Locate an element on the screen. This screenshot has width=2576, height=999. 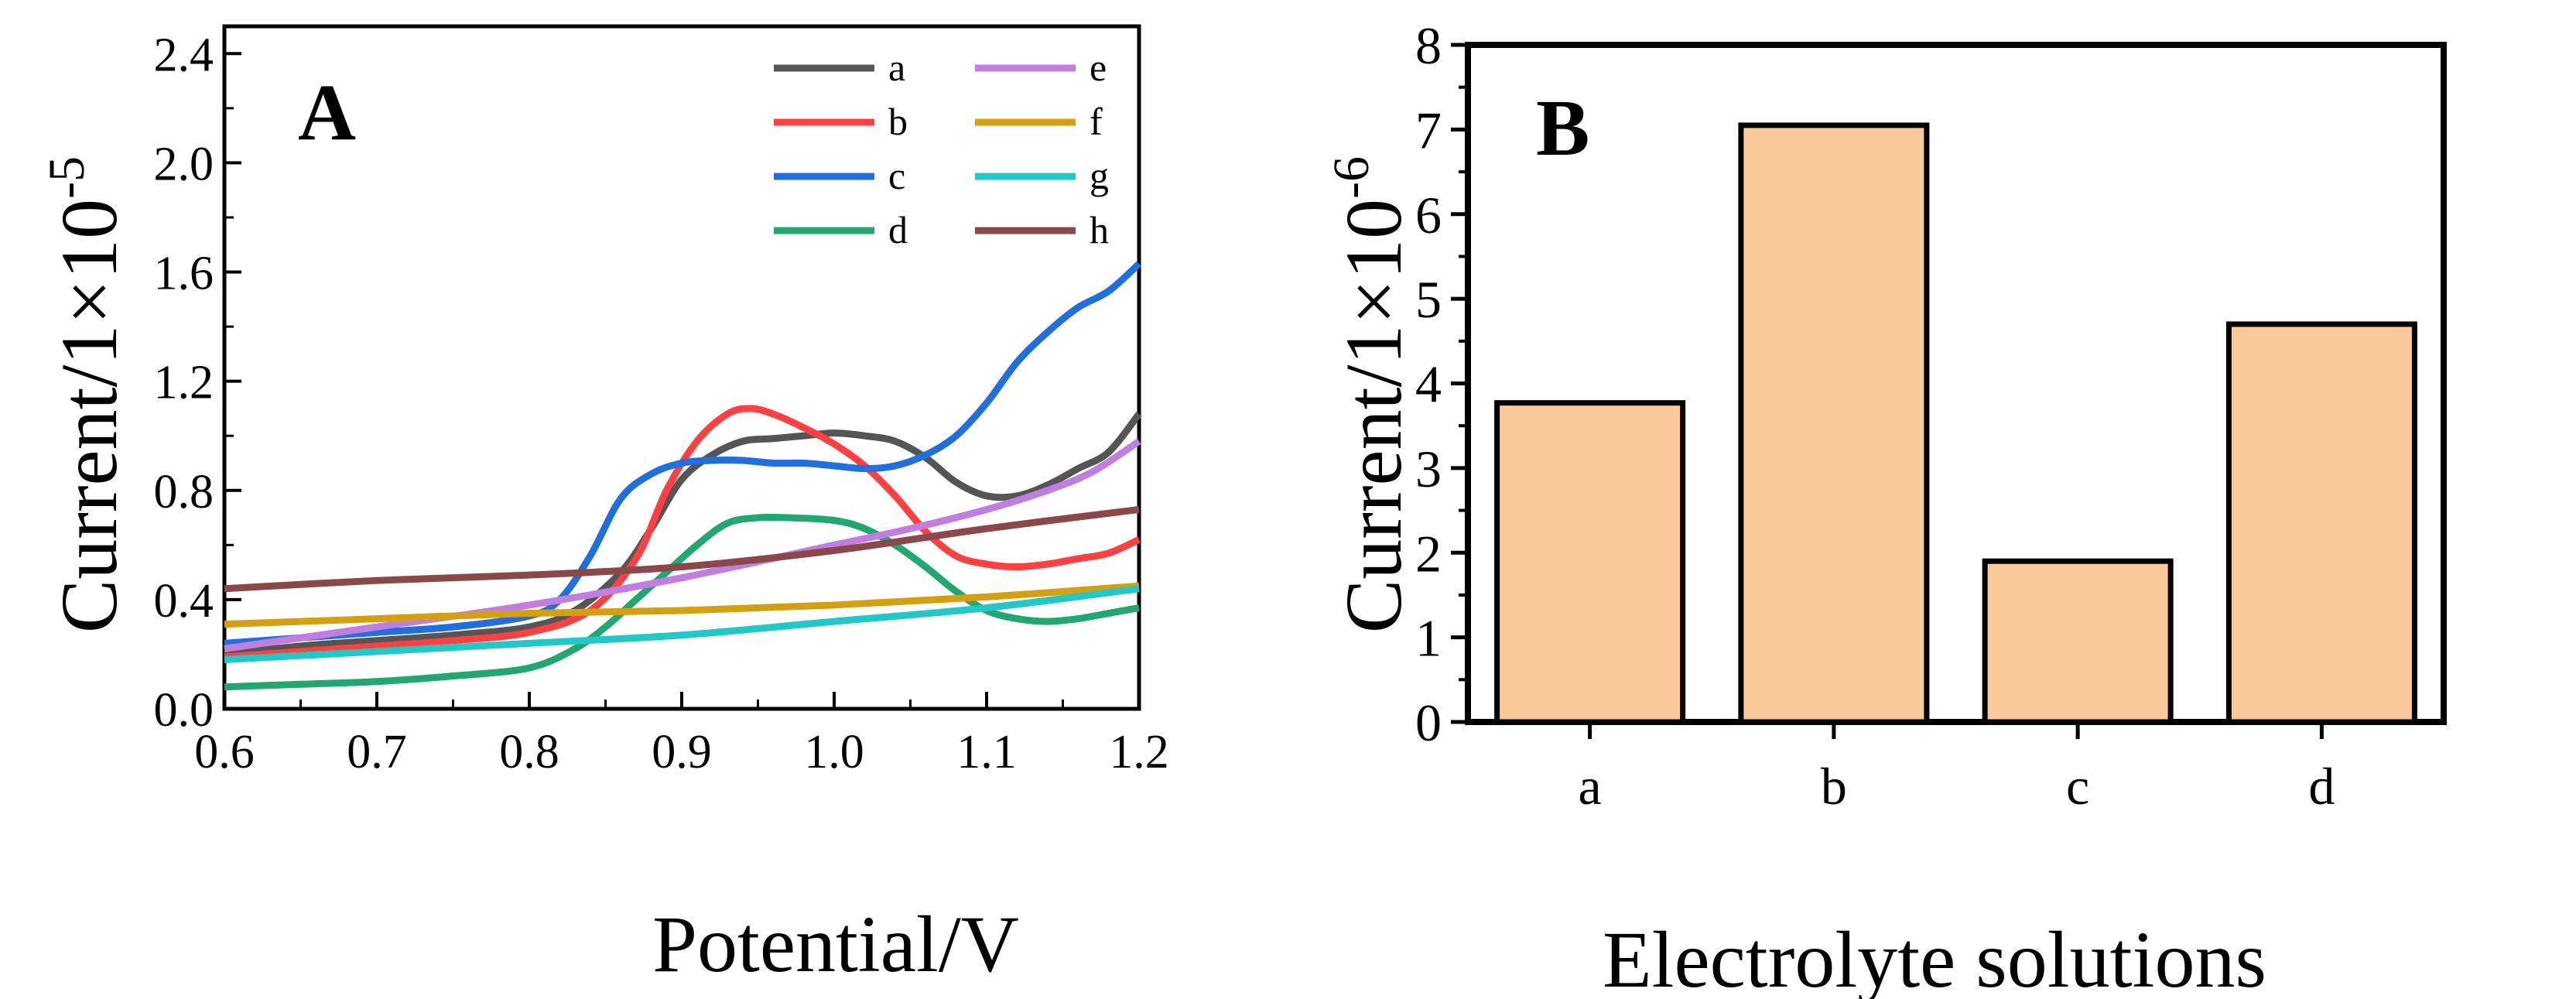
panel-a-x-tick-label: 0.9 is located at coordinates (682, 752).